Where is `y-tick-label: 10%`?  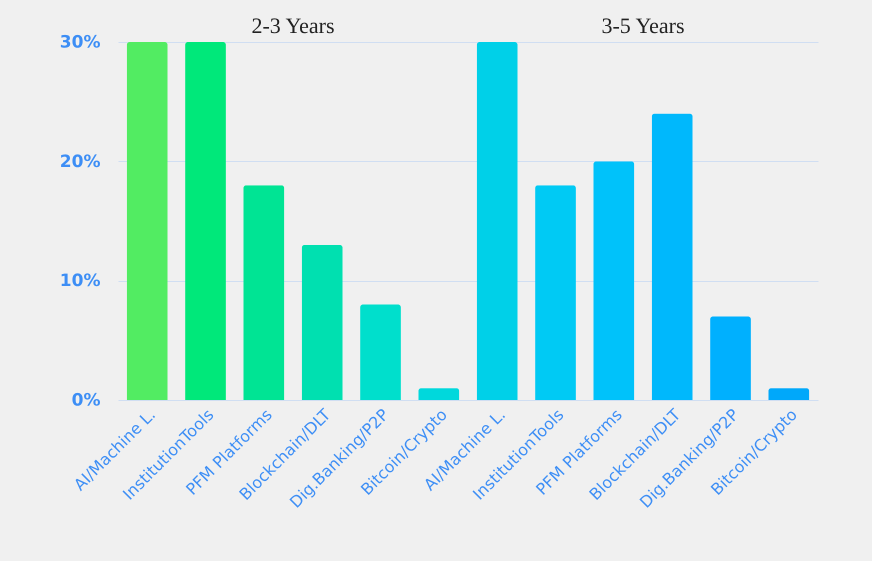 y-tick-label: 10% is located at coordinates (80, 281).